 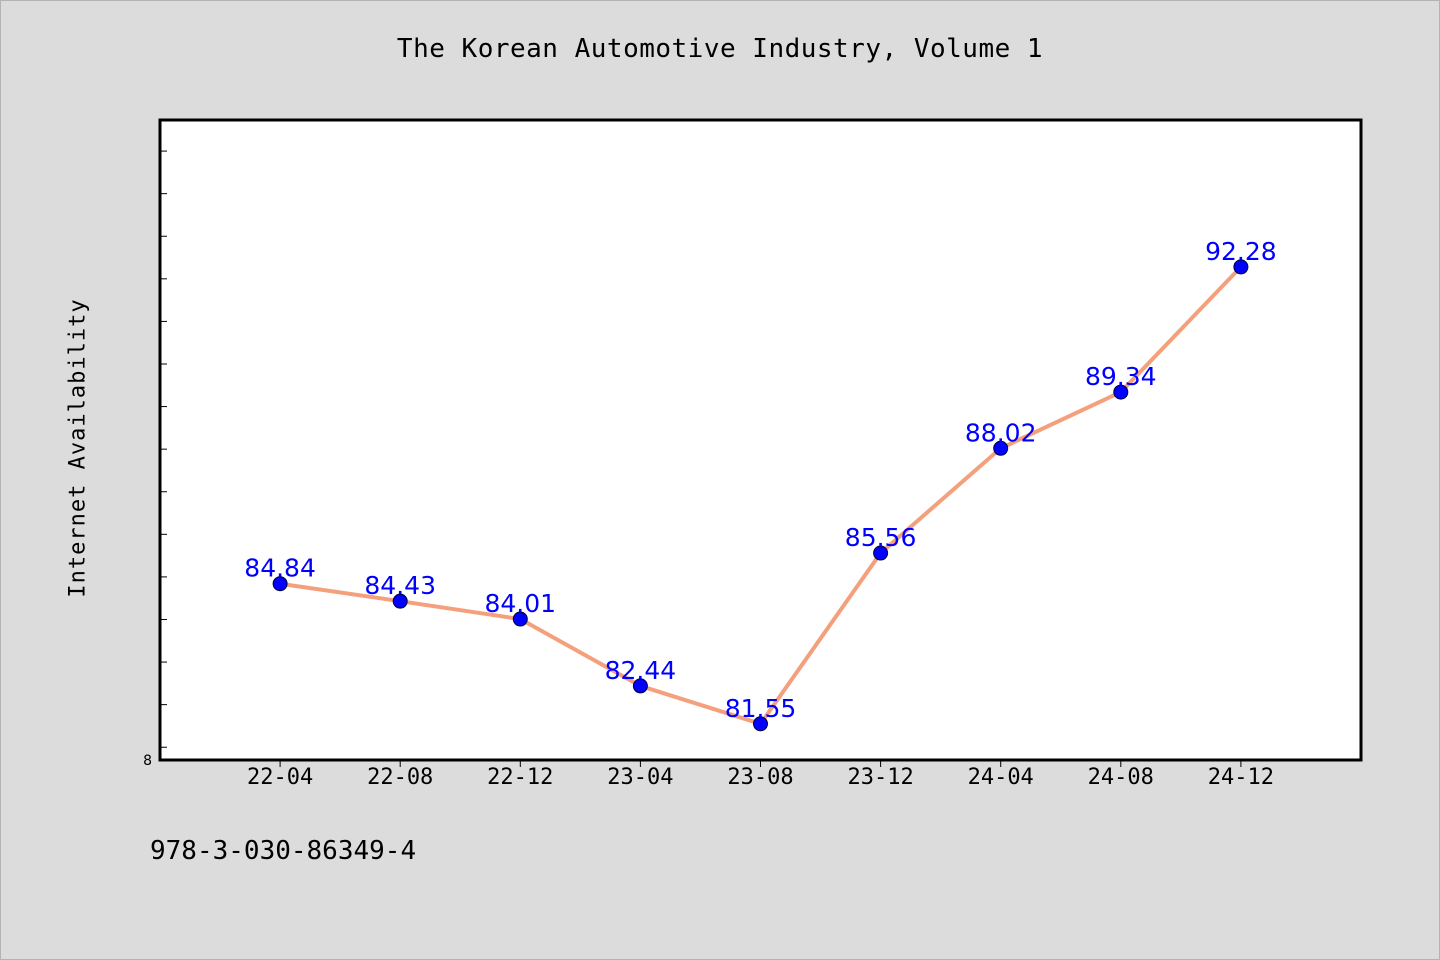 I want to click on y-tick-label: 8, so click(x=147, y=761).